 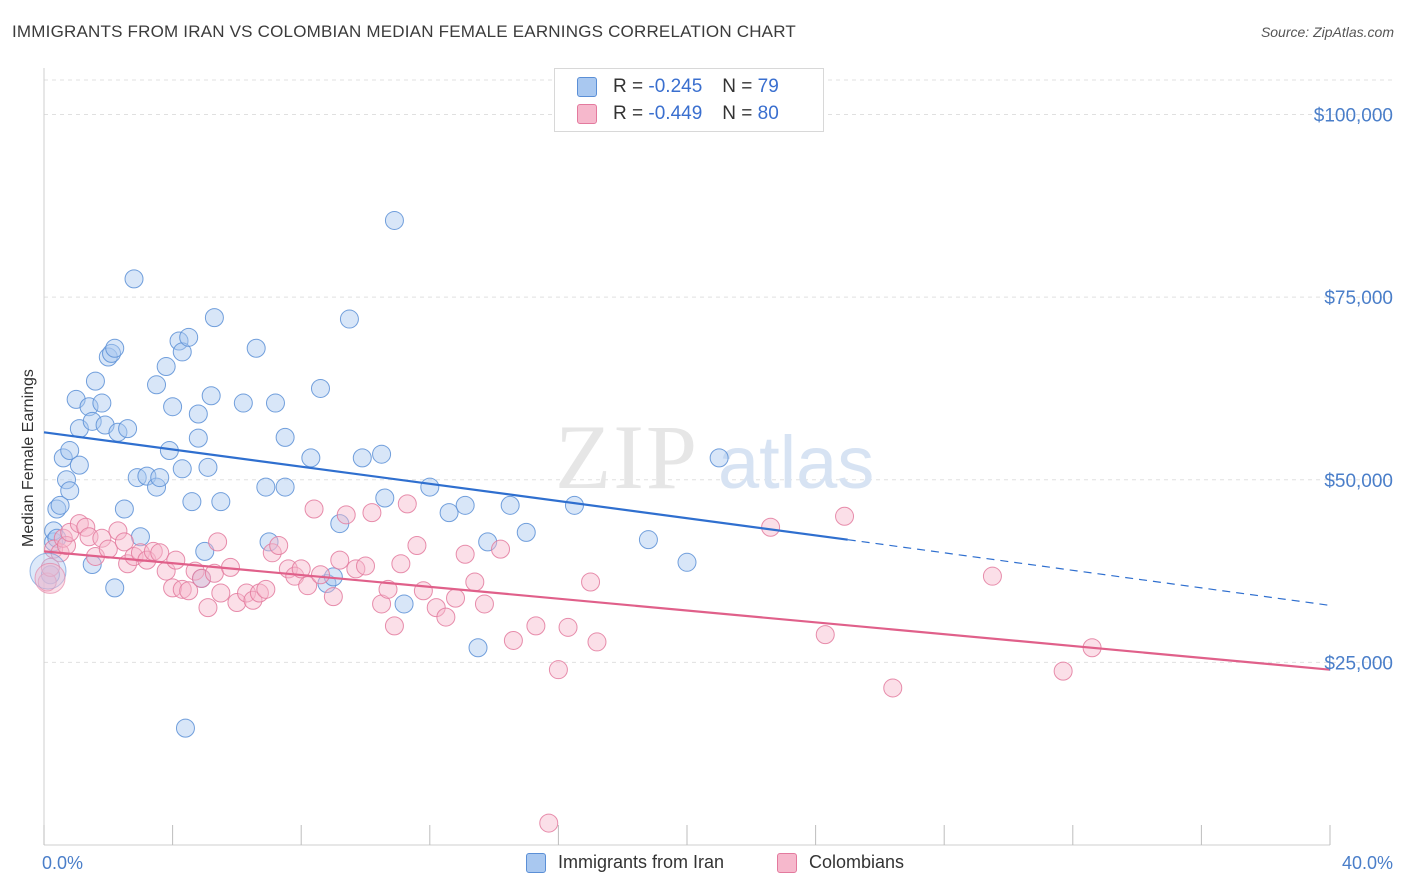 I want to click on trend-line, so click(x=445, y=486).